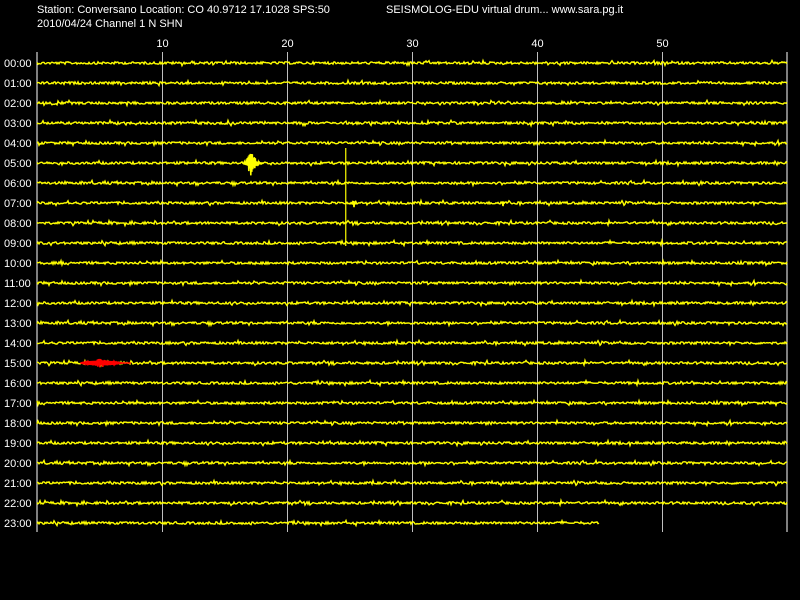 The height and width of the screenshot is (600, 800). I want to click on hour-label: 15:00, so click(18, 364).